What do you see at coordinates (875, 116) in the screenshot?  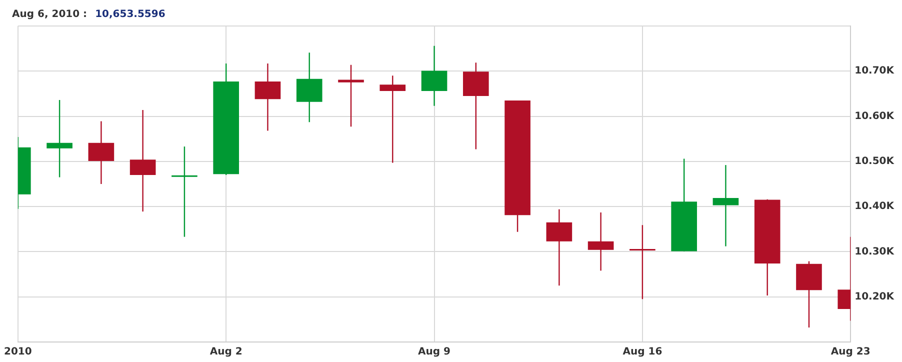 I see `y-tick-label: 10.60K` at bounding box center [875, 116].